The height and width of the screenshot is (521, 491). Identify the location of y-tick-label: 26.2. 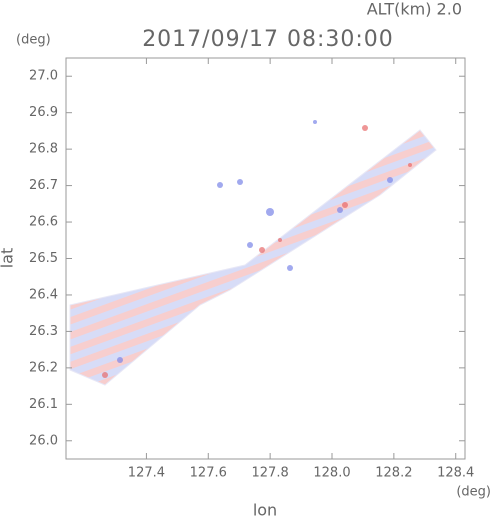
(43, 367).